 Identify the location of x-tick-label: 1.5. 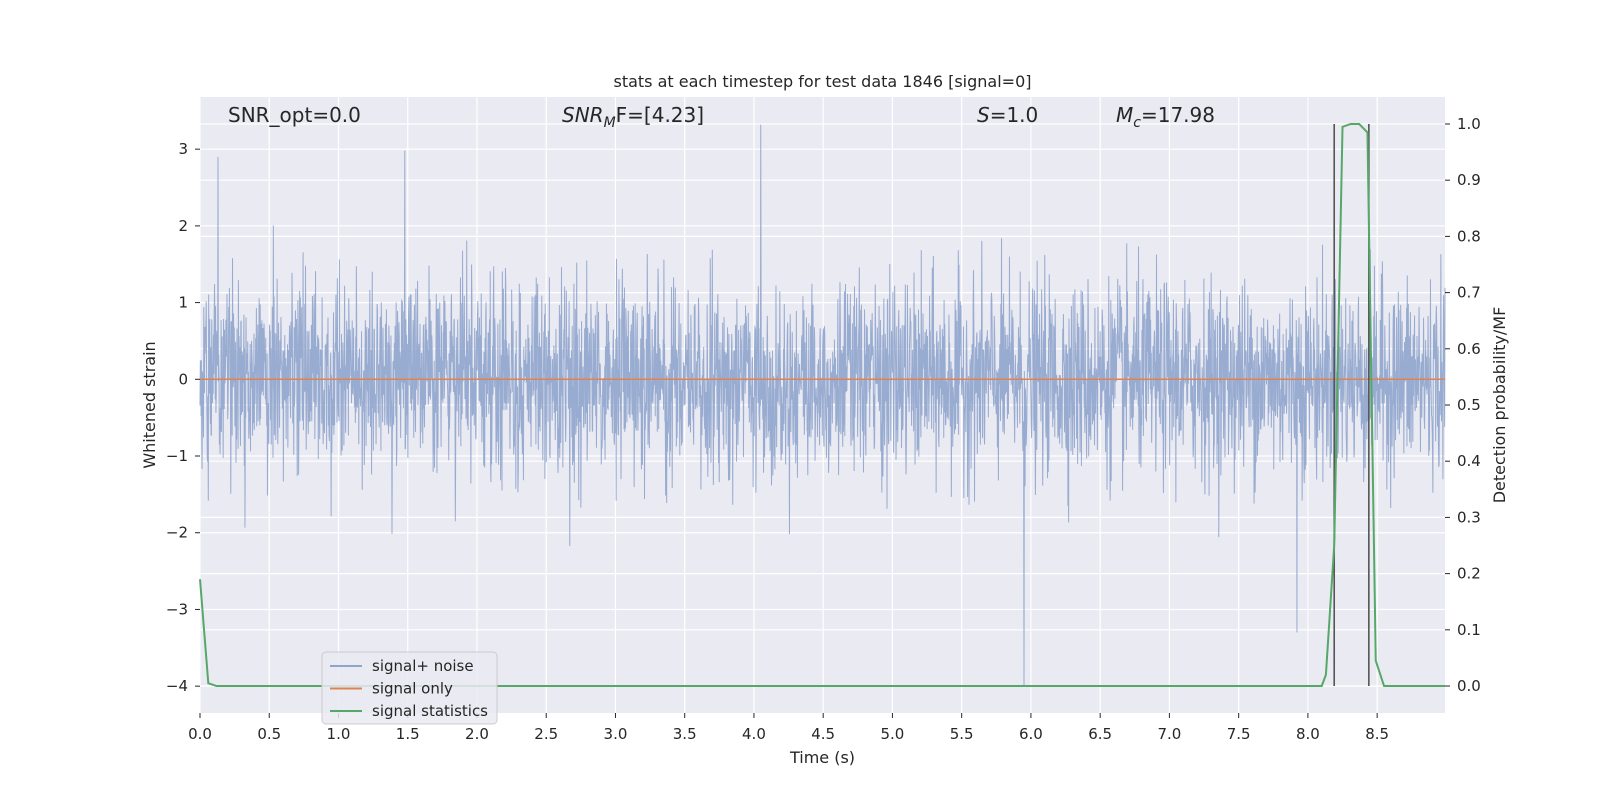
(408, 734).